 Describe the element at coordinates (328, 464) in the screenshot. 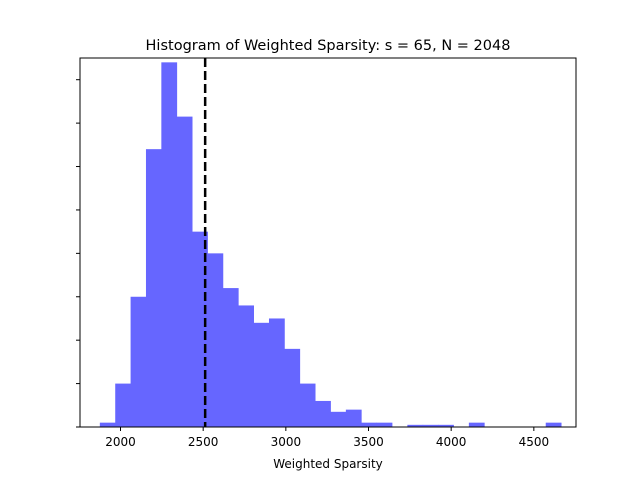

I see `x-axis-label: Weighted Sparsity` at that location.